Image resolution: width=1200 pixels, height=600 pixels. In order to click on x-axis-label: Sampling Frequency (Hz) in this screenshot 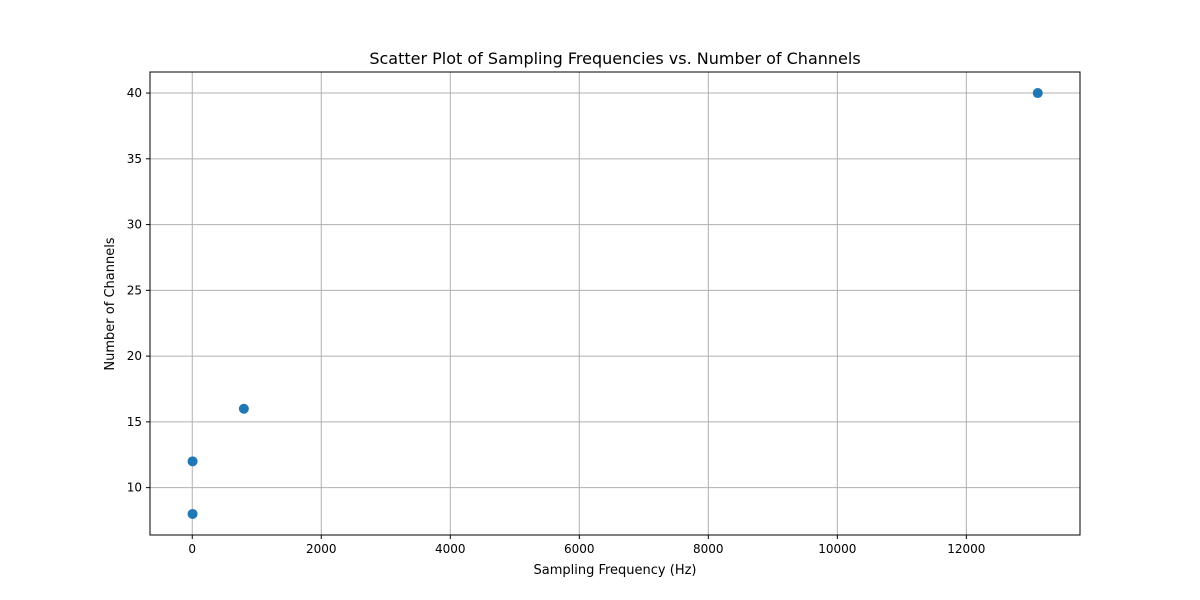, I will do `click(614, 570)`.